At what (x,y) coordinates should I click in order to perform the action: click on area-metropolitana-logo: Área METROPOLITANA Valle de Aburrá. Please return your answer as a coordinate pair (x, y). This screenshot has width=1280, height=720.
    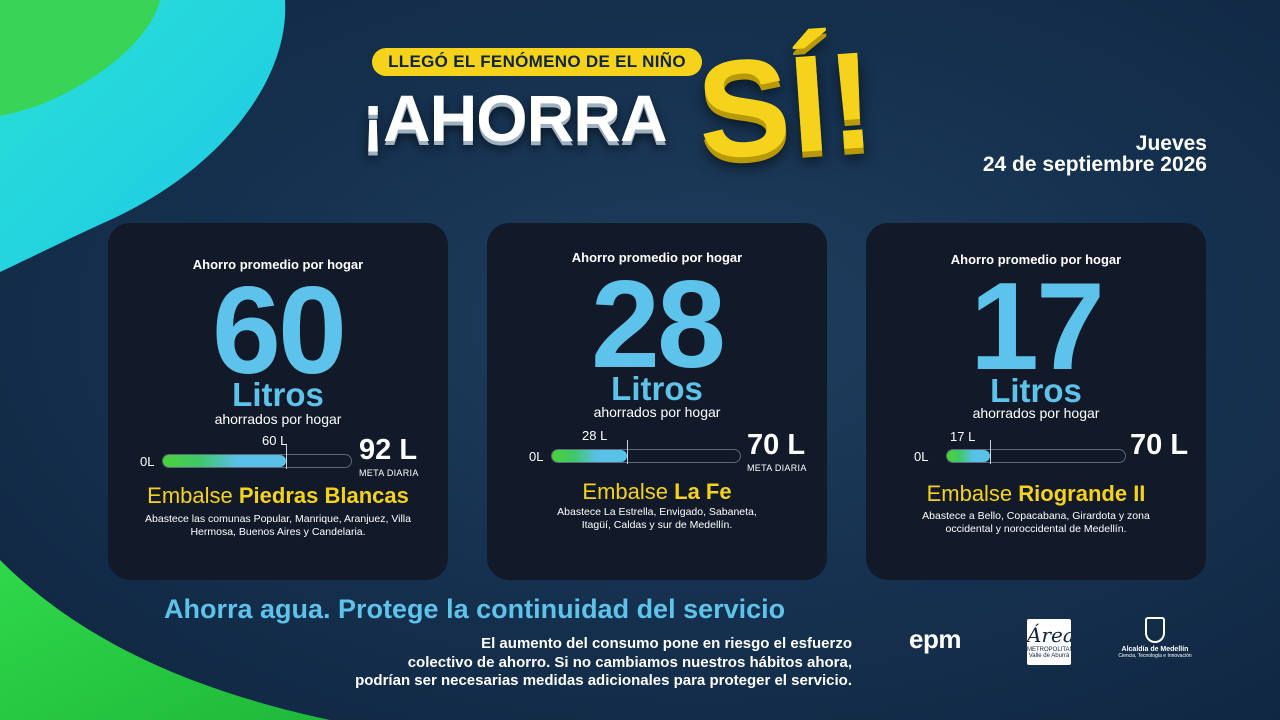
    Looking at the image, I should click on (1049, 642).